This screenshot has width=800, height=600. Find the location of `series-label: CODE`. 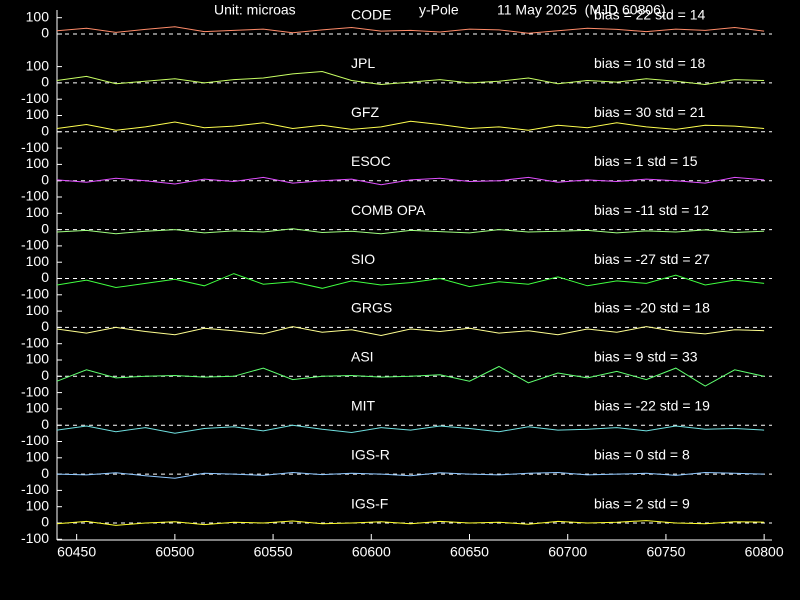

series-label: CODE is located at coordinates (371, 14).